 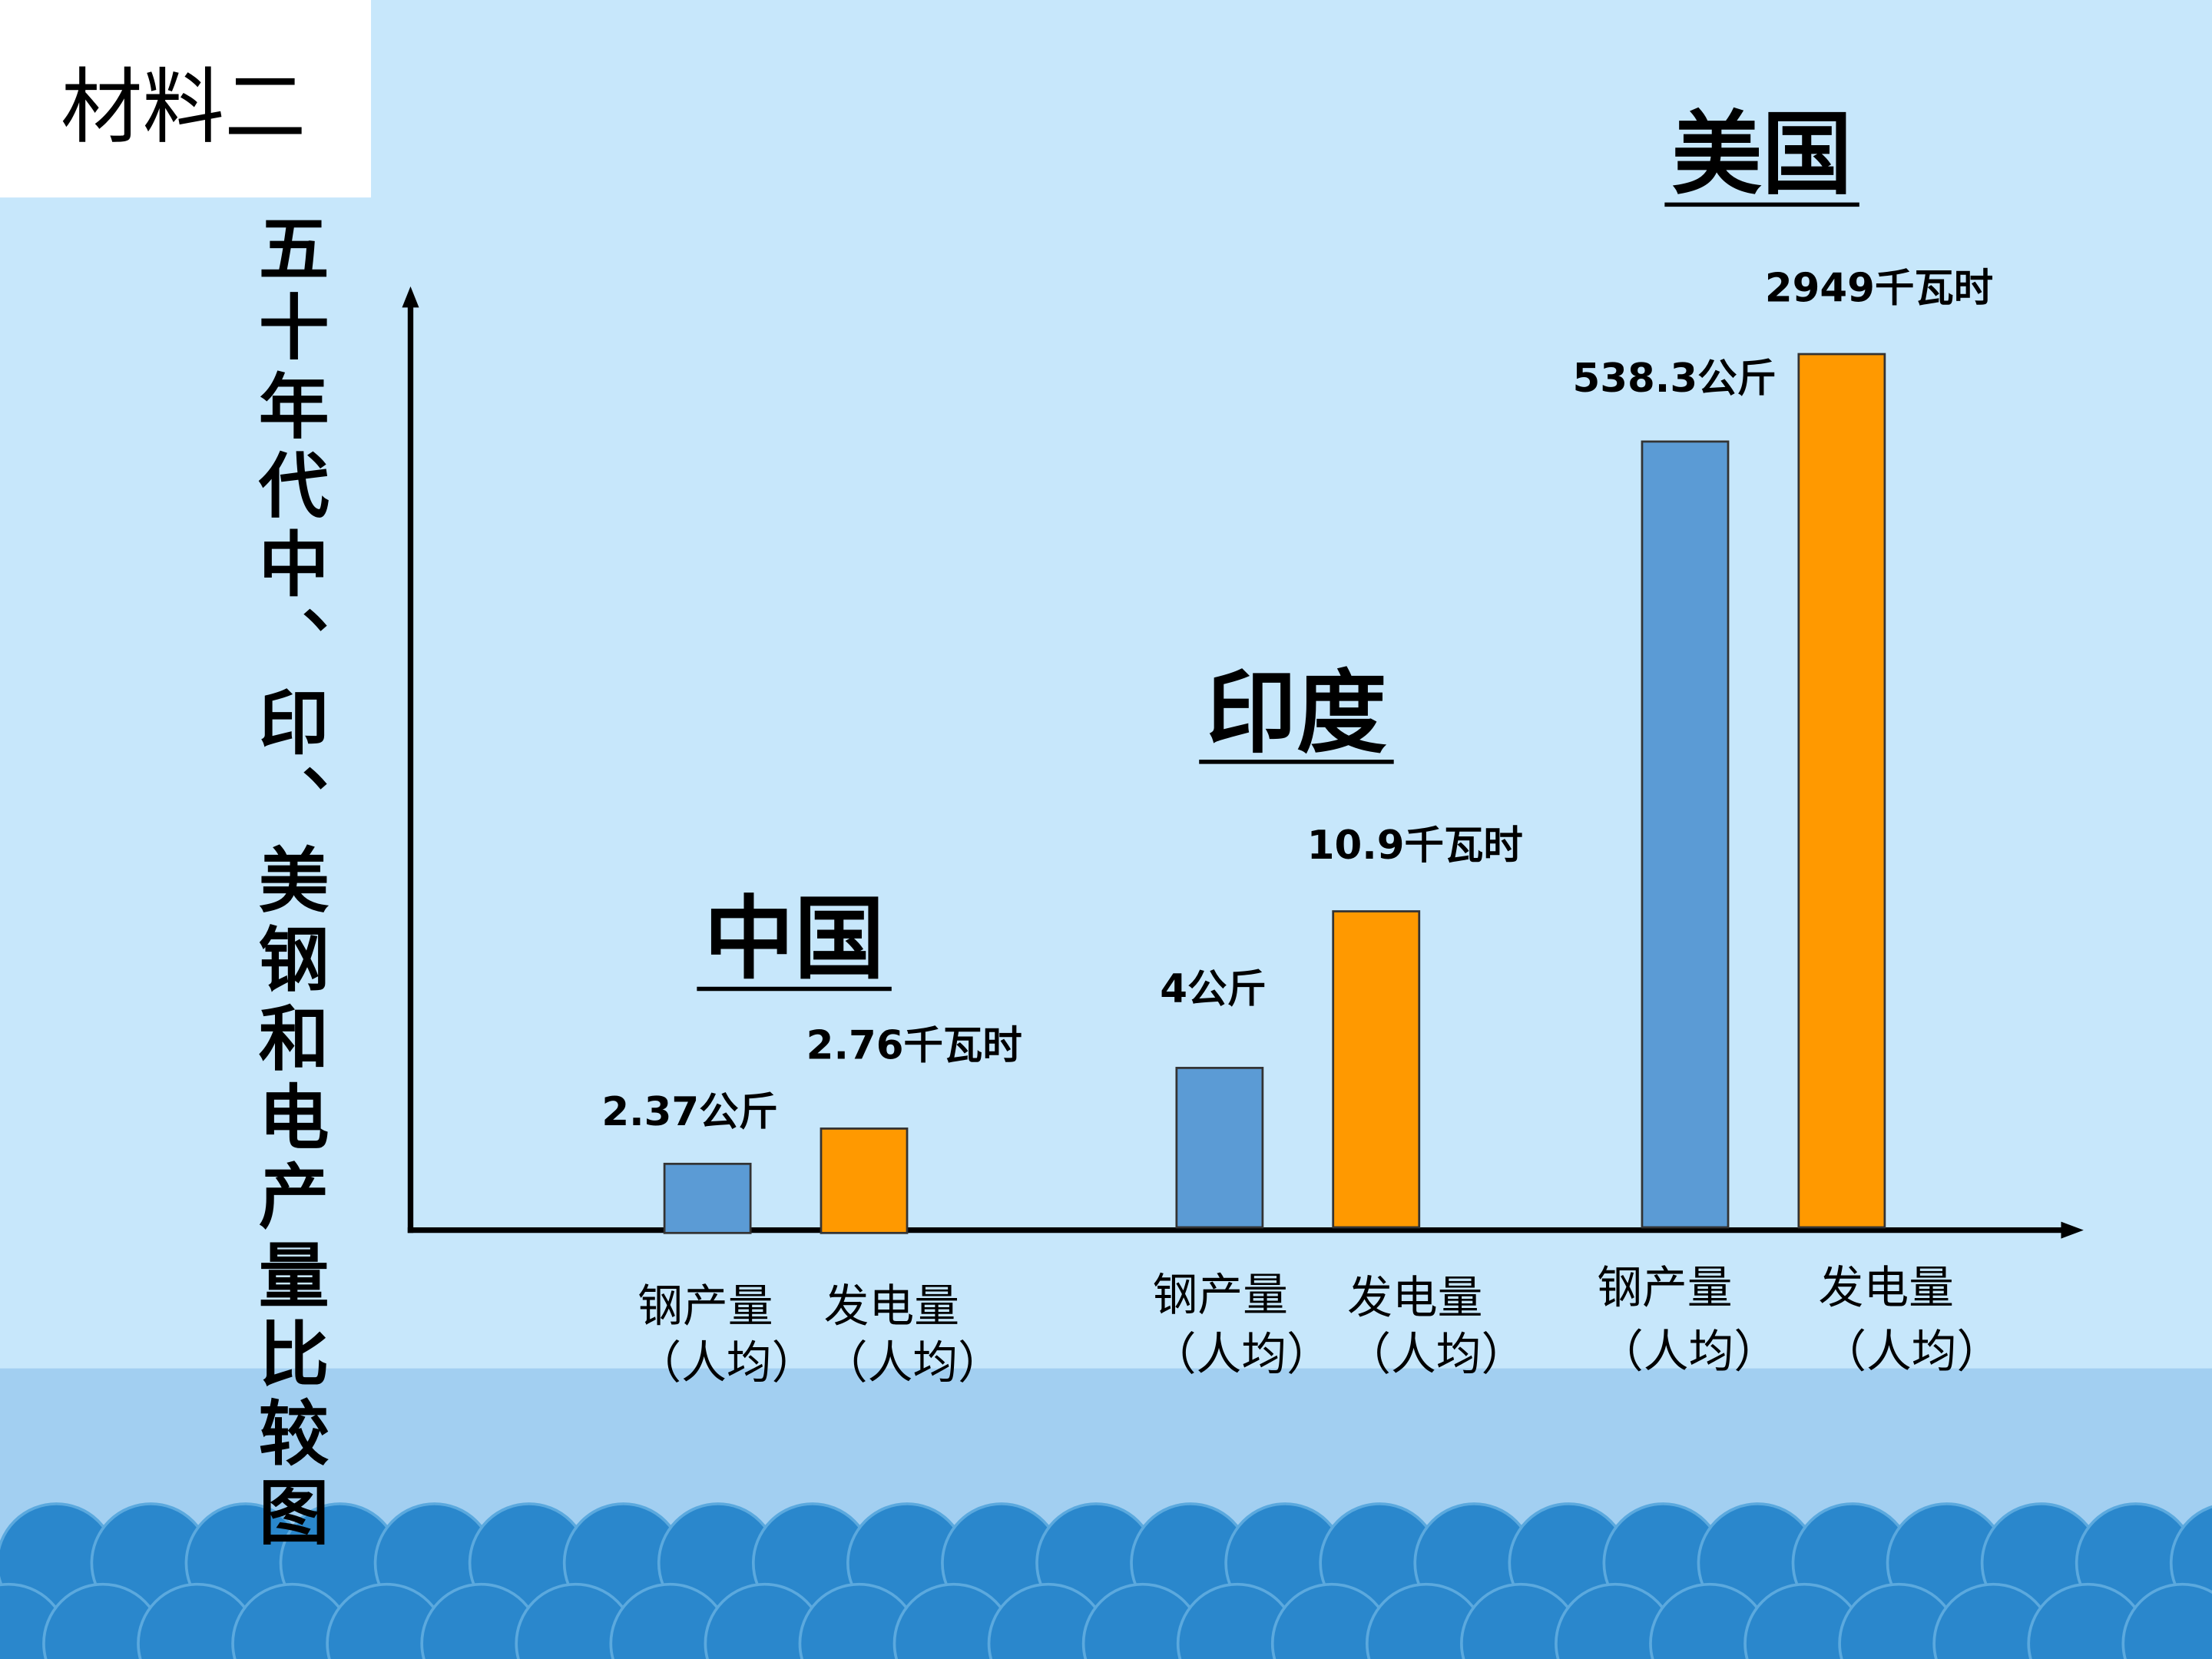 What do you see at coordinates (184, 108) in the screenshot?
I see `header-label: 材料二` at bounding box center [184, 108].